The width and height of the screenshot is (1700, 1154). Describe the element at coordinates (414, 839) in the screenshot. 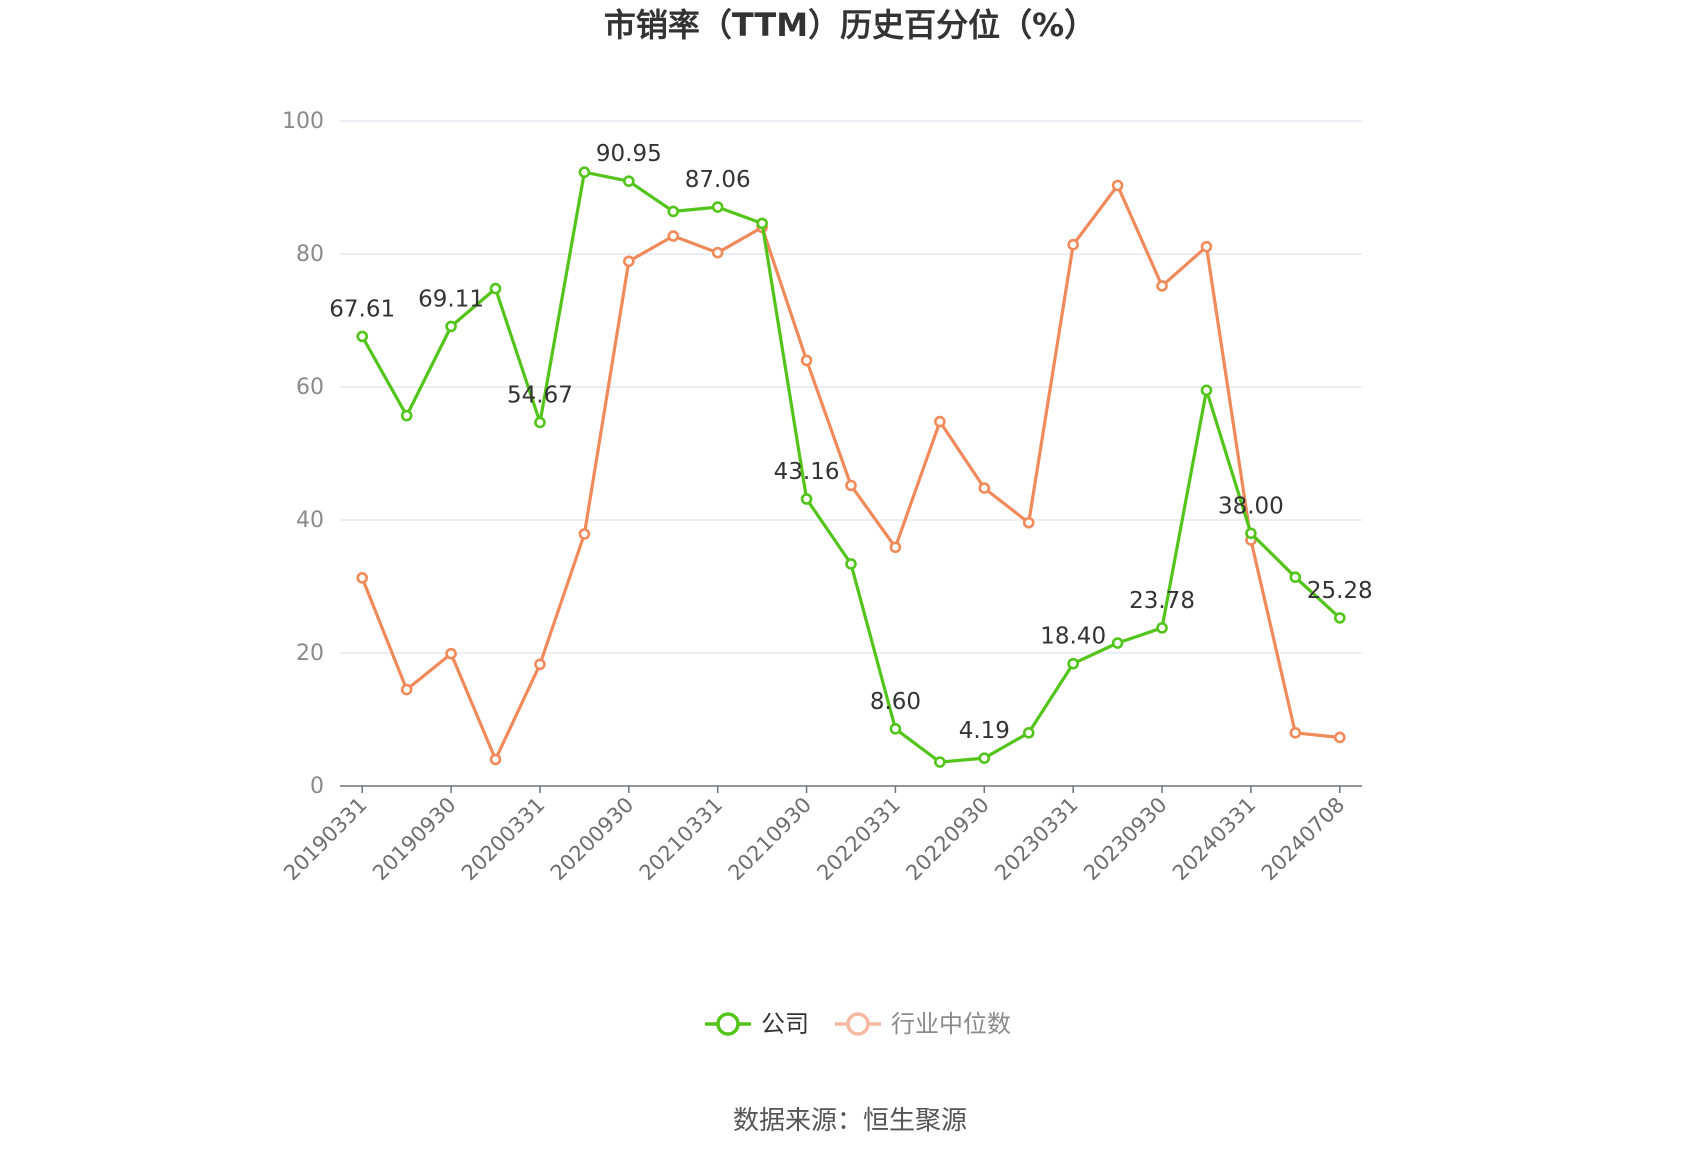

I see `x-tick-label: 20190930` at that location.